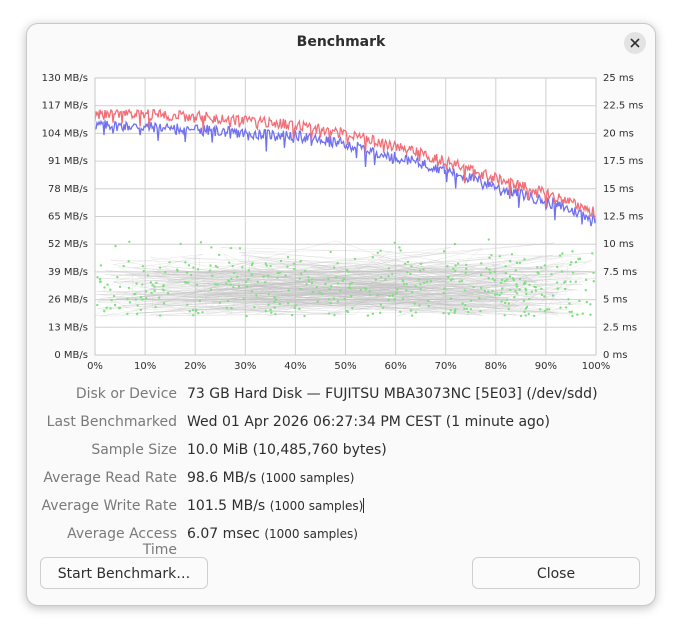 The height and width of the screenshot is (633, 680). Describe the element at coordinates (364, 505) in the screenshot. I see `text-cursor` at that location.